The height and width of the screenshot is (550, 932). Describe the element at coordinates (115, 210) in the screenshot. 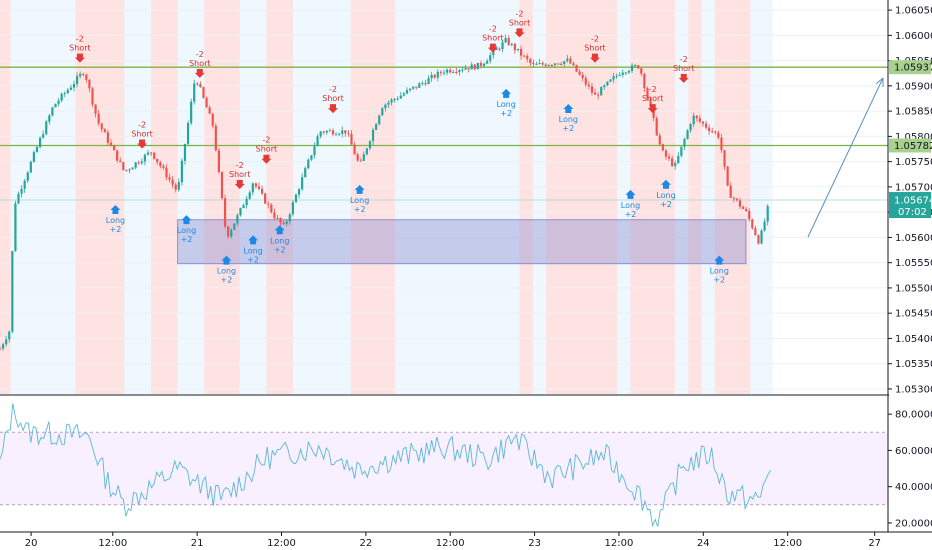

I see `arrow-up-icon` at that location.